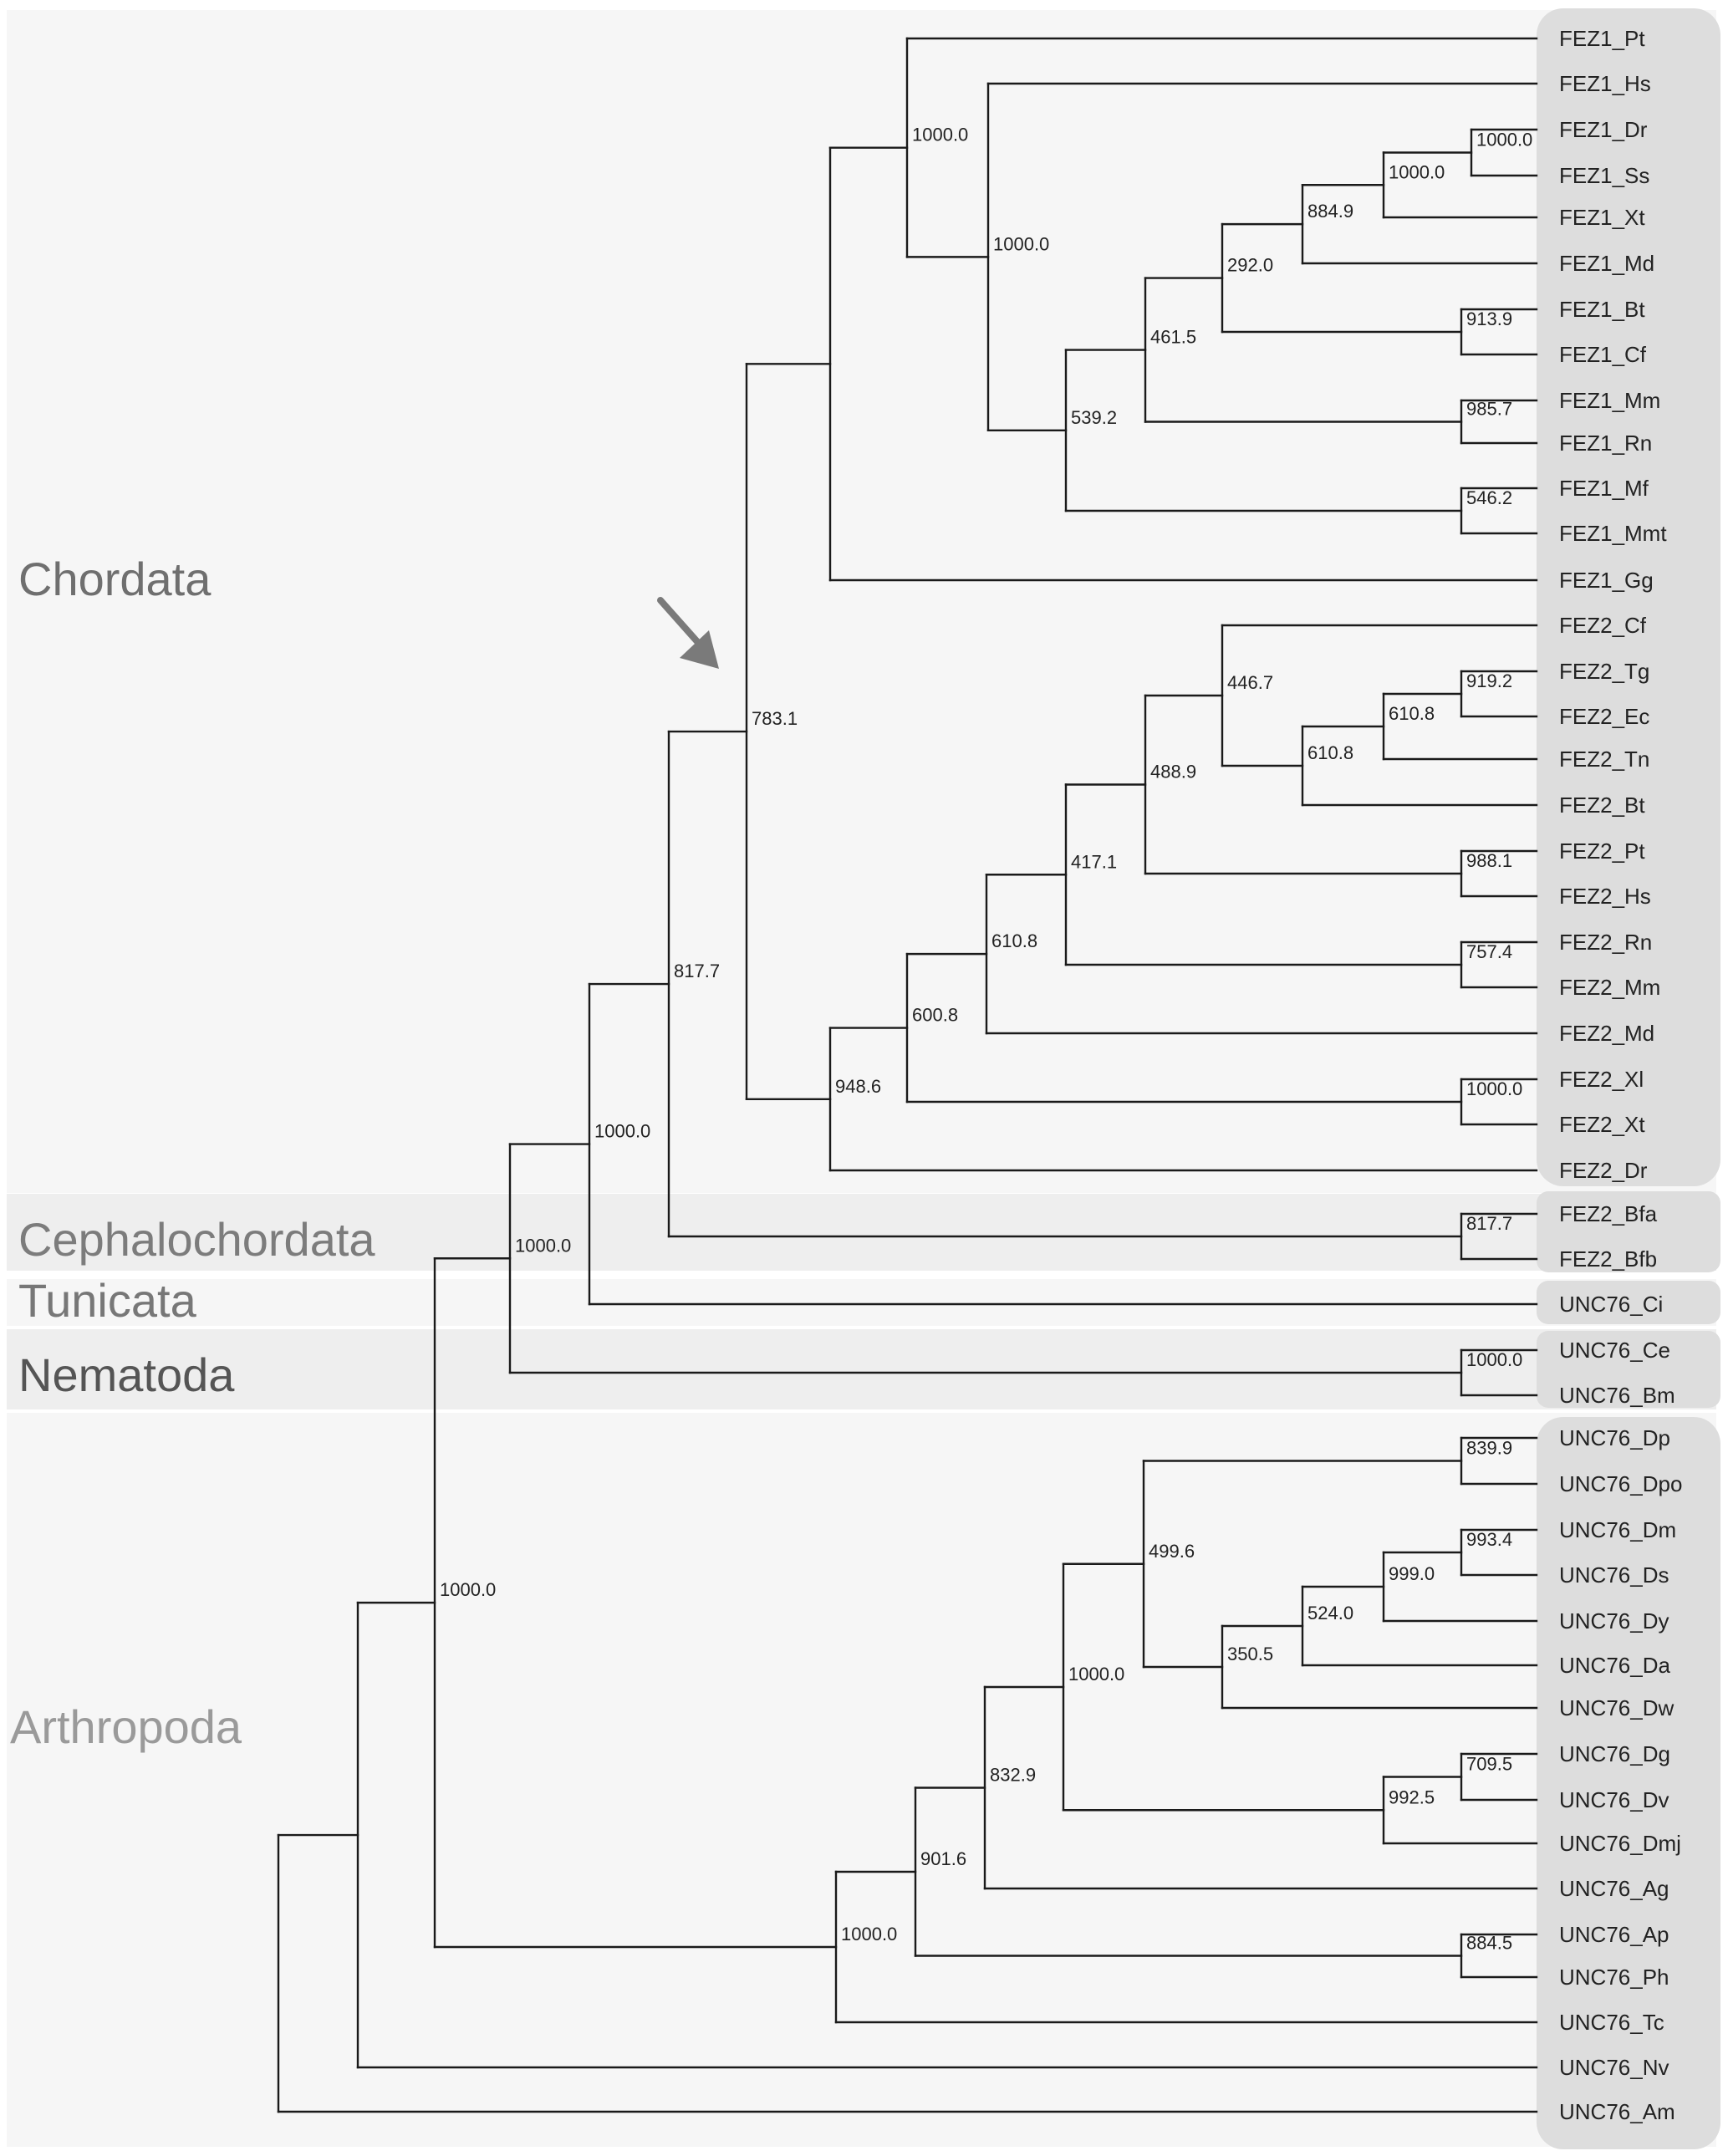  I want to click on leaf-label: FEZ1_Mm, so click(1609, 401).